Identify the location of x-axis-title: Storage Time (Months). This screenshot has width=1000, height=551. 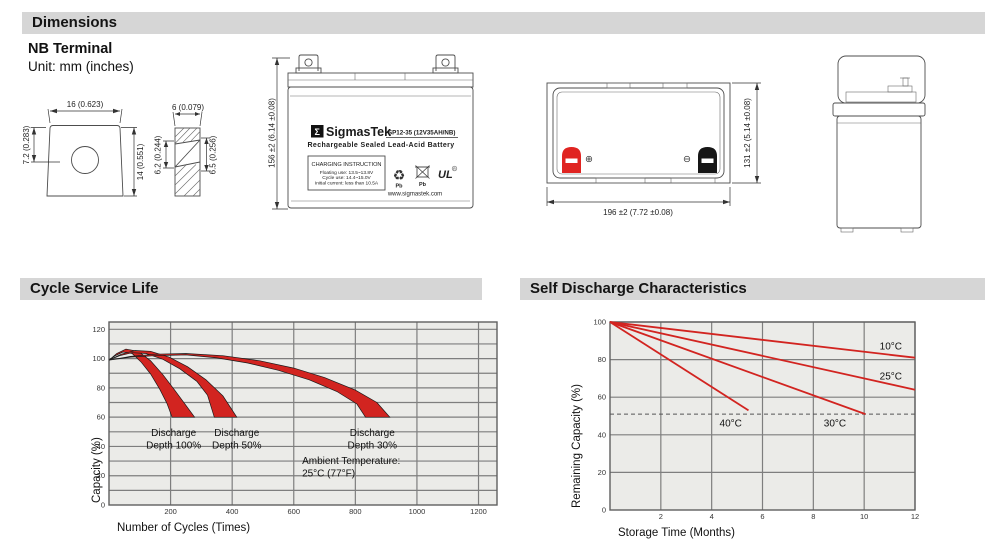
(676, 533).